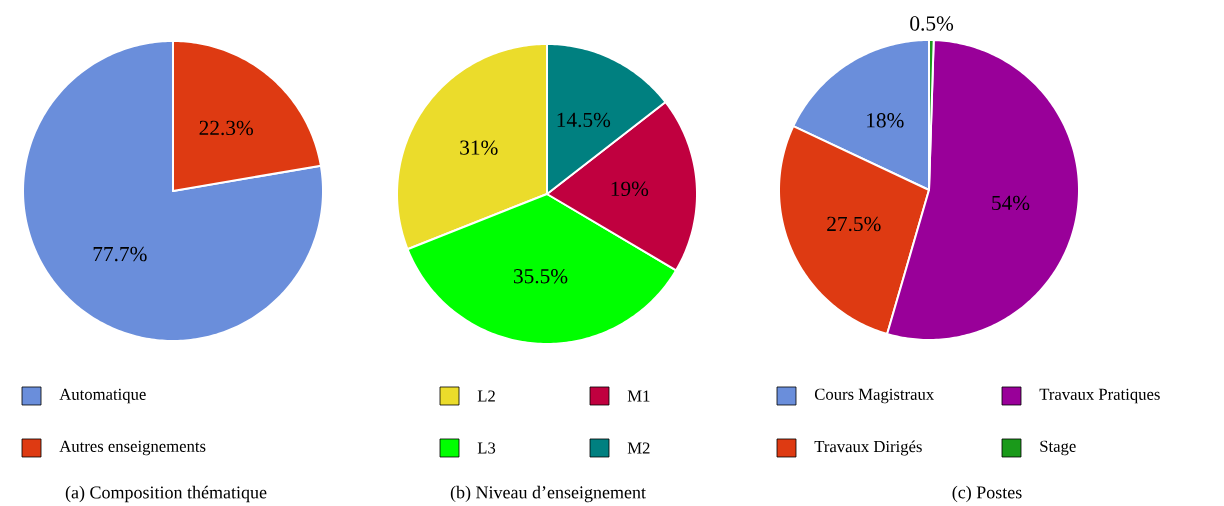  What do you see at coordinates (885, 120) in the screenshot?
I see `data-label: 18%` at bounding box center [885, 120].